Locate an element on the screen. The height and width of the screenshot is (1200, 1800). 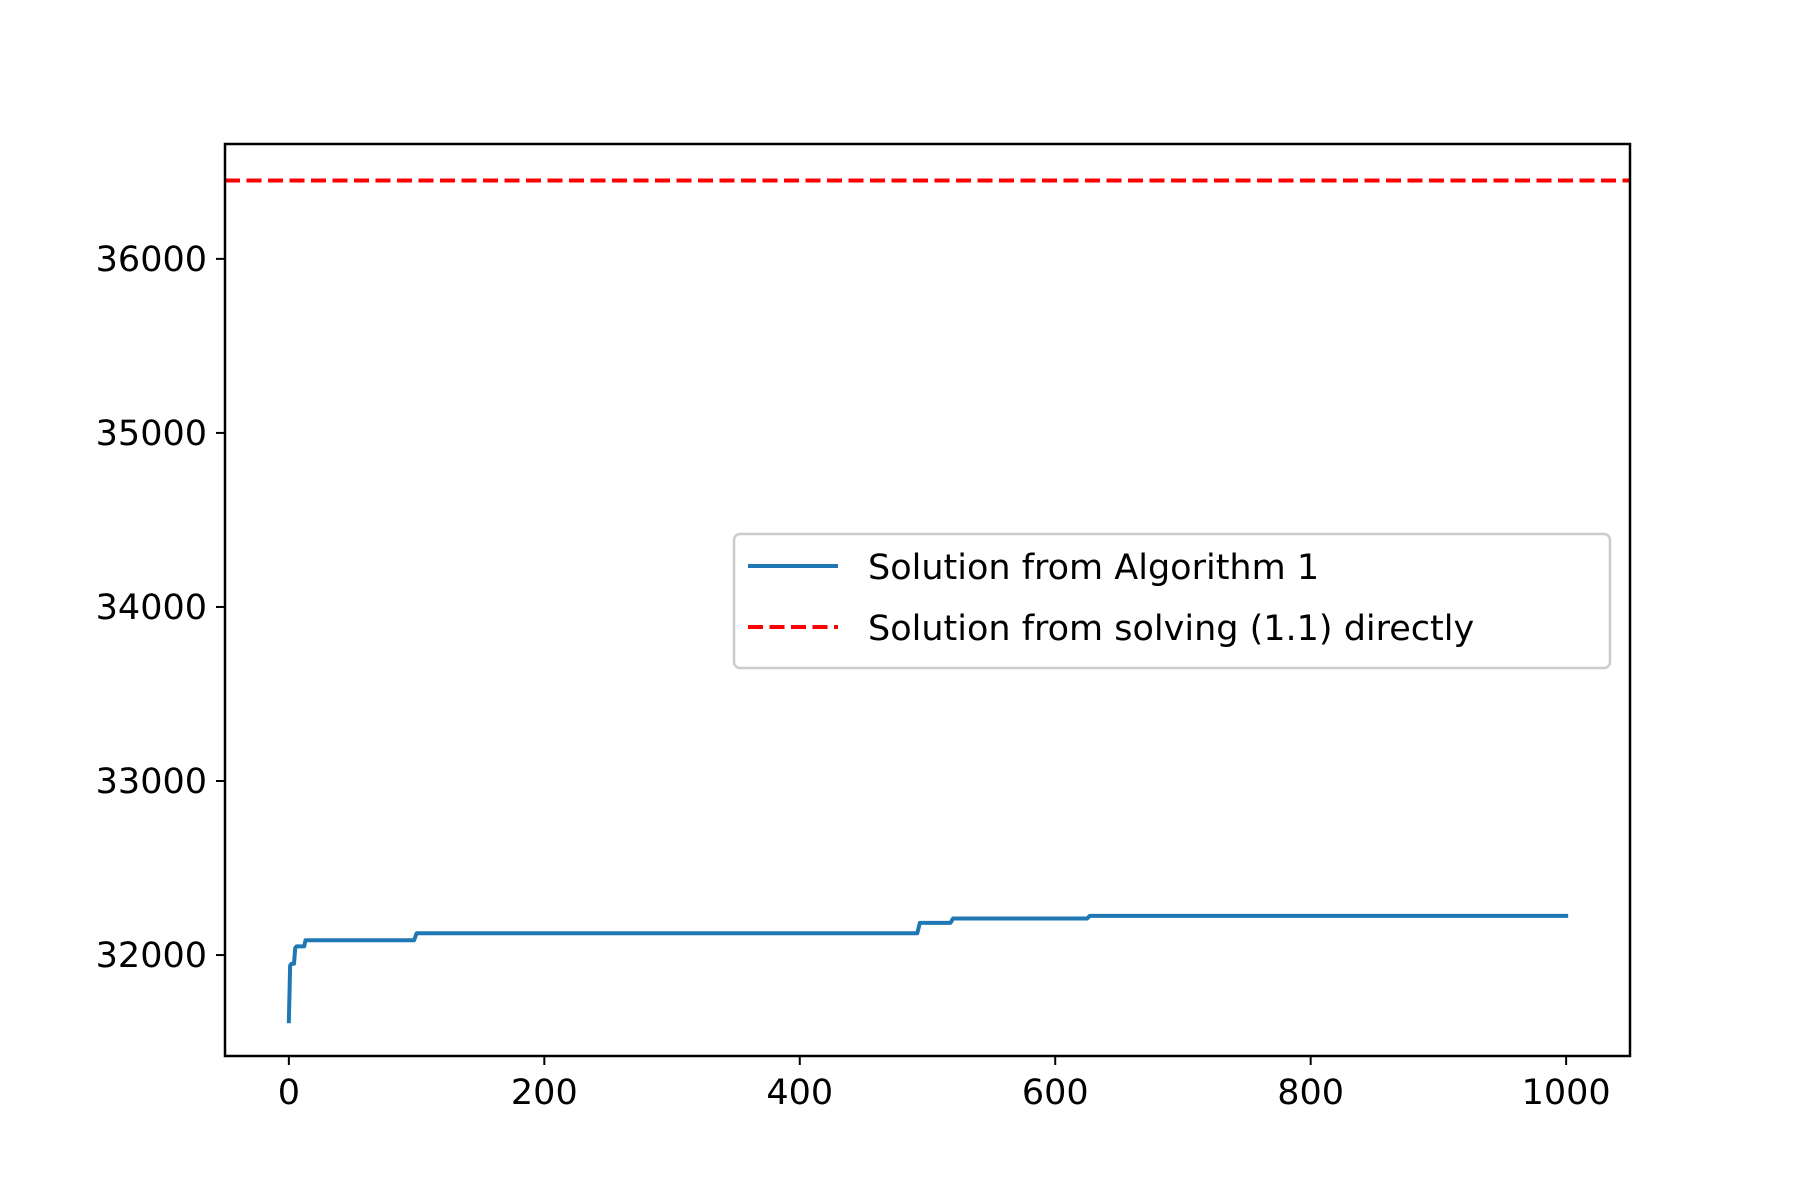
x-tick-label: 200 is located at coordinates (544, 1093).